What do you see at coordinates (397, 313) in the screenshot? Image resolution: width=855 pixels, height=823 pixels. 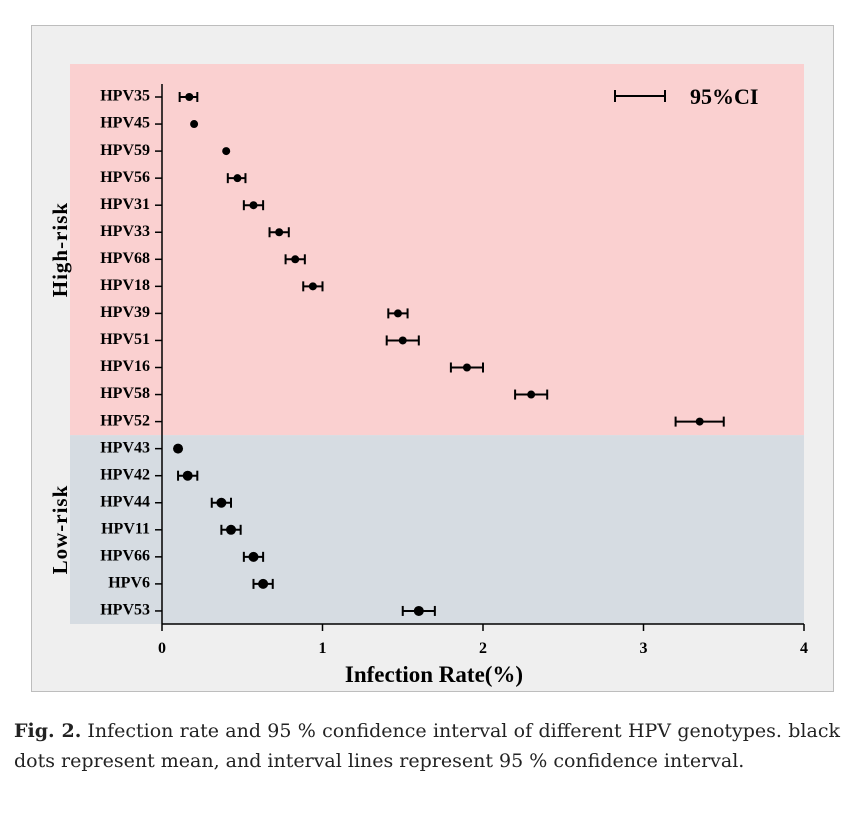 I see `mean-dot-hpv39` at bounding box center [397, 313].